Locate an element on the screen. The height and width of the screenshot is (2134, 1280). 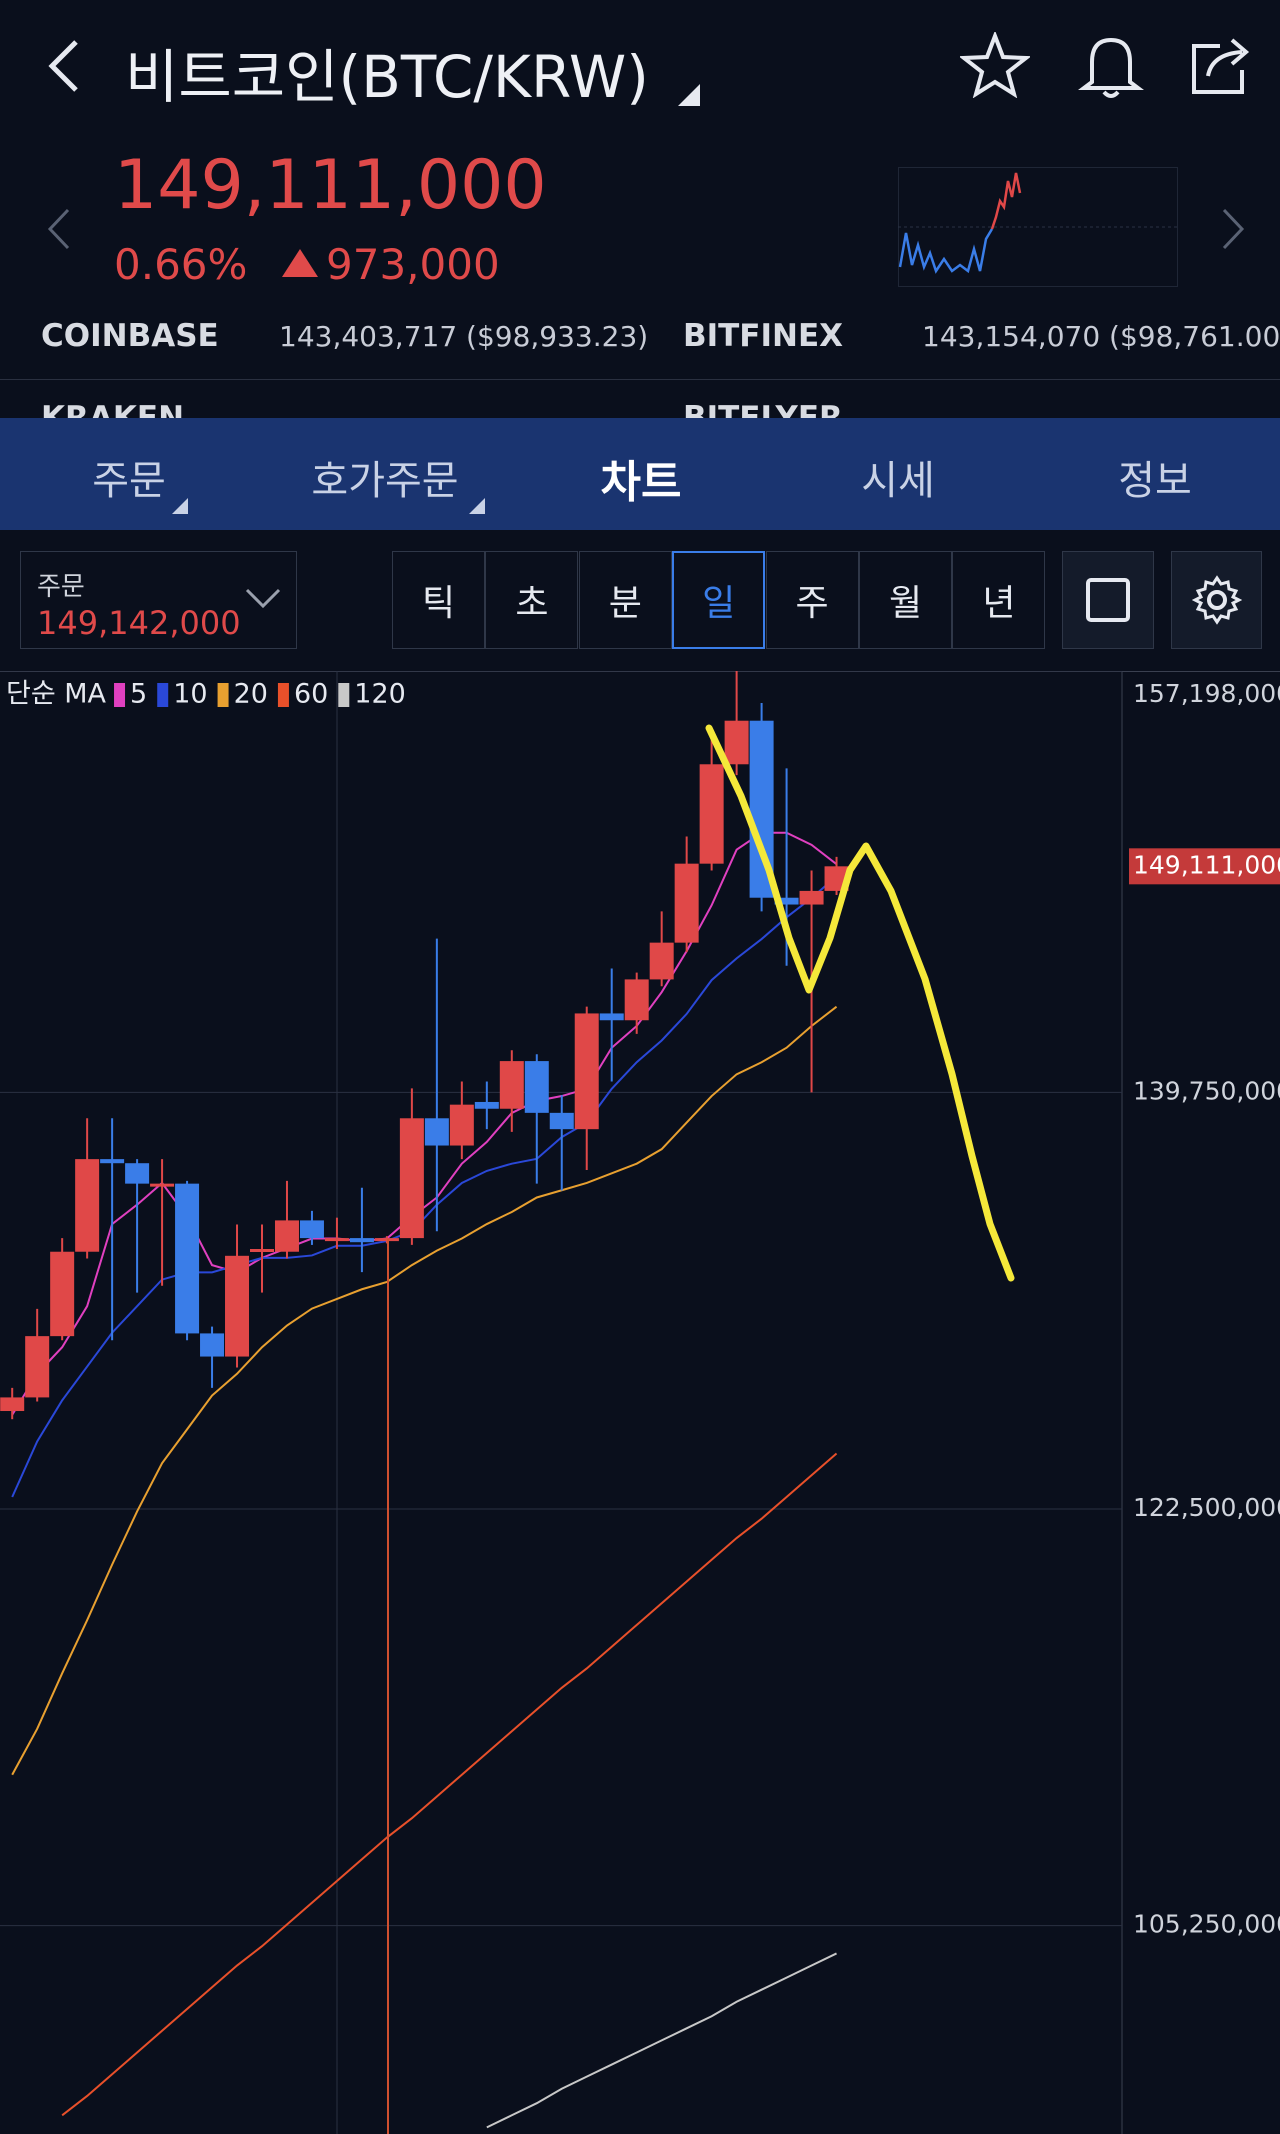
favorite-icon is located at coordinates (995, 65).